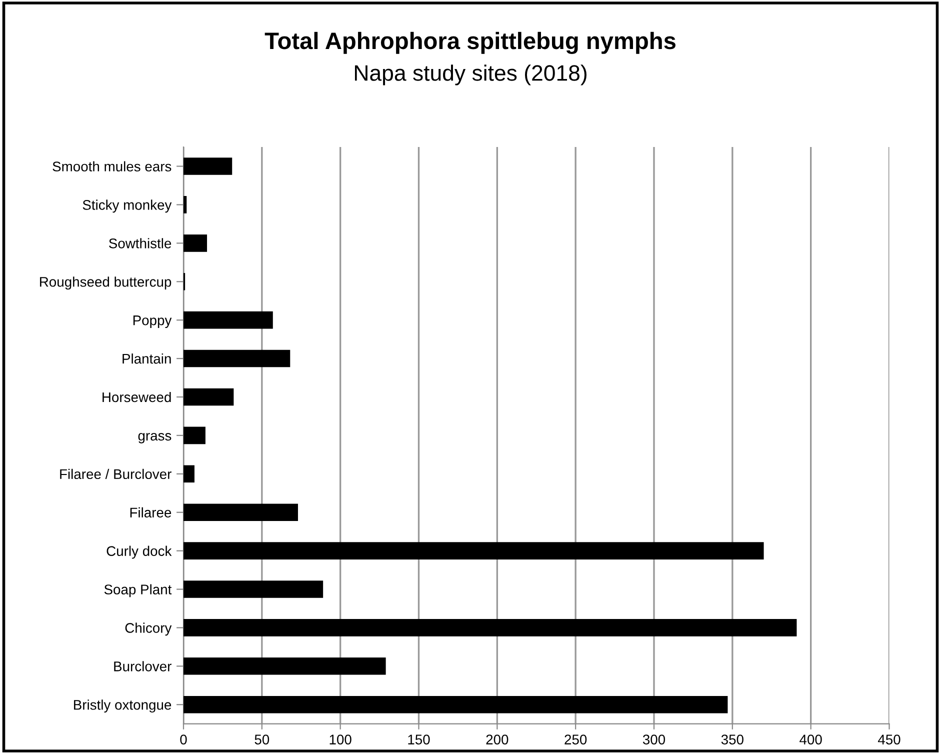  What do you see at coordinates (123, 706) in the screenshot?
I see `y-tick-label: Bristly oxtongue` at bounding box center [123, 706].